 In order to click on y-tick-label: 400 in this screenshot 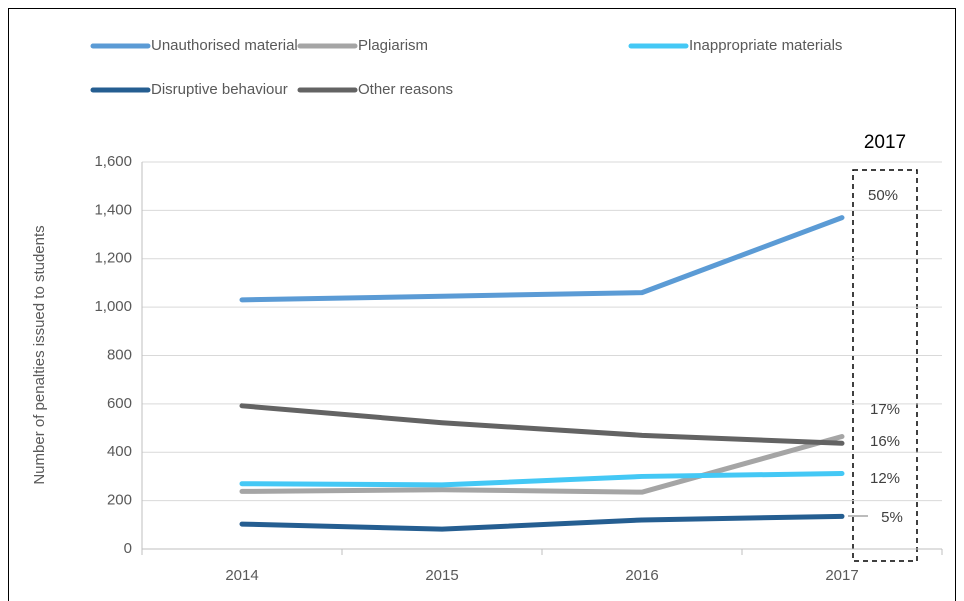, I will do `click(119, 451)`.